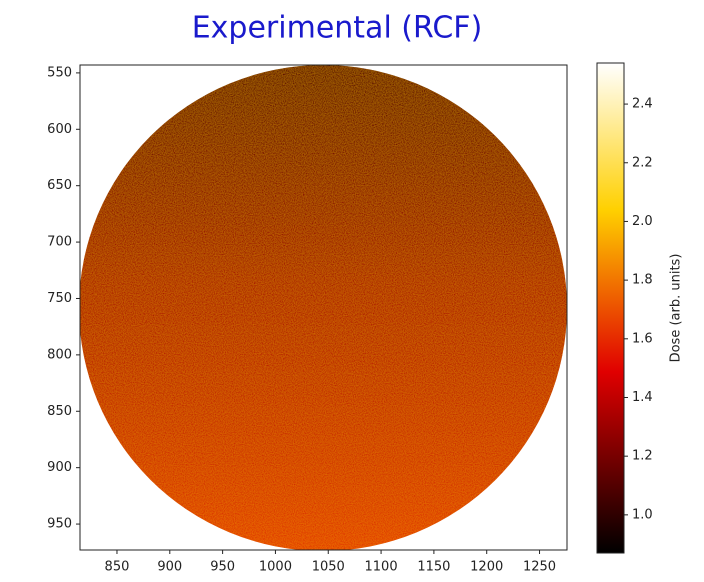 Image resolution: width=704 pixels, height=582 pixels. Describe the element at coordinates (222, 567) in the screenshot. I see `x-tick-label: 950` at that location.